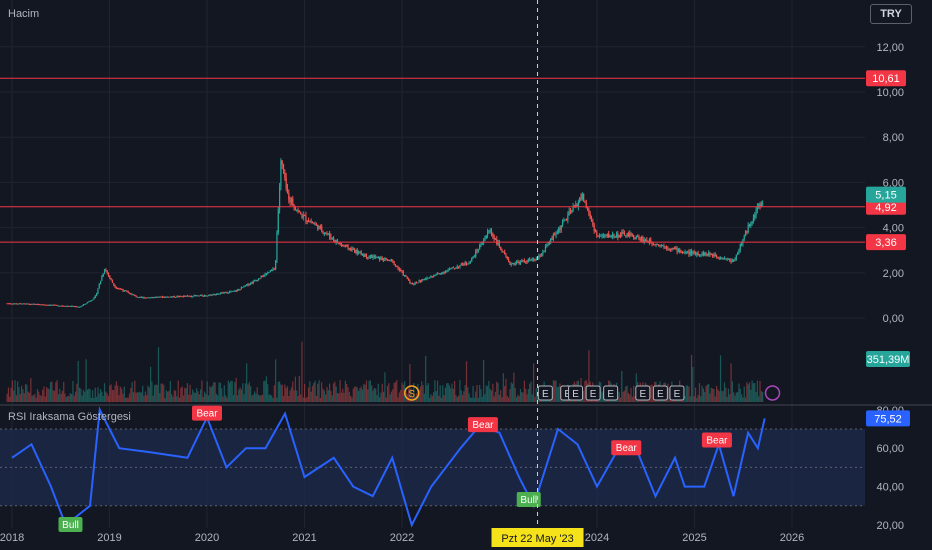 This screenshot has height=550, width=932. What do you see at coordinates (891, 14) in the screenshot?
I see `currency-button: TRY` at bounding box center [891, 14].